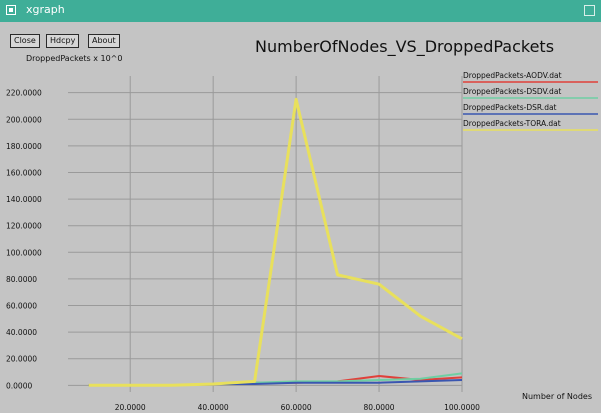  What do you see at coordinates (405, 46) in the screenshot?
I see `plot-title: NumberOfNodes_VS_DroppedPackets` at bounding box center [405, 46].